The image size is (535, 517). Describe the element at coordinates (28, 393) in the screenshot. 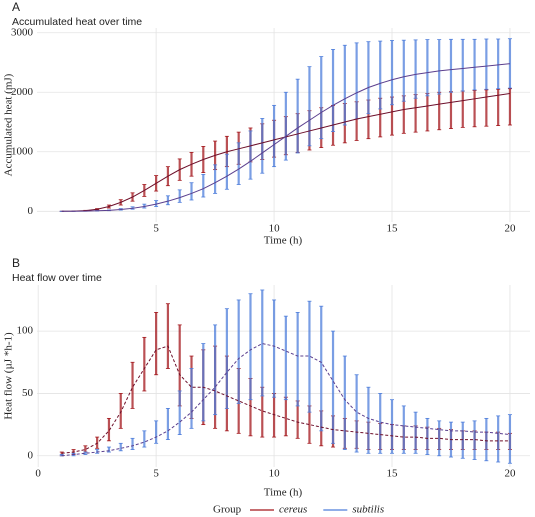

I see `y-tick-label: 50` at that location.